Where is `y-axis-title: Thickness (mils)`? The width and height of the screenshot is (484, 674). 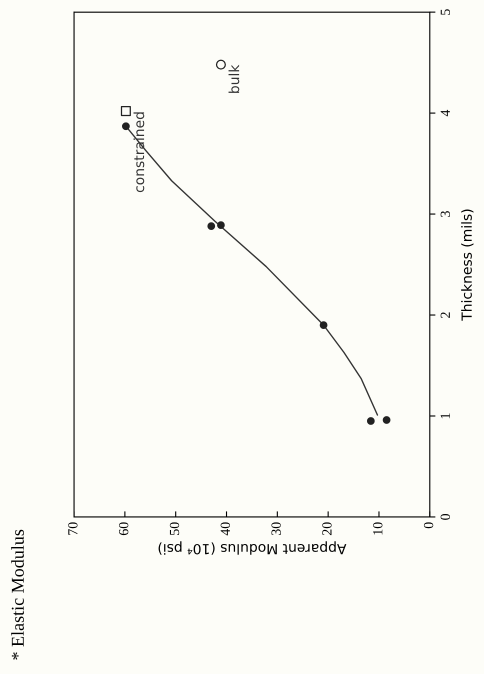 y-axis-title: Thickness (mils) is located at coordinates (467, 265).